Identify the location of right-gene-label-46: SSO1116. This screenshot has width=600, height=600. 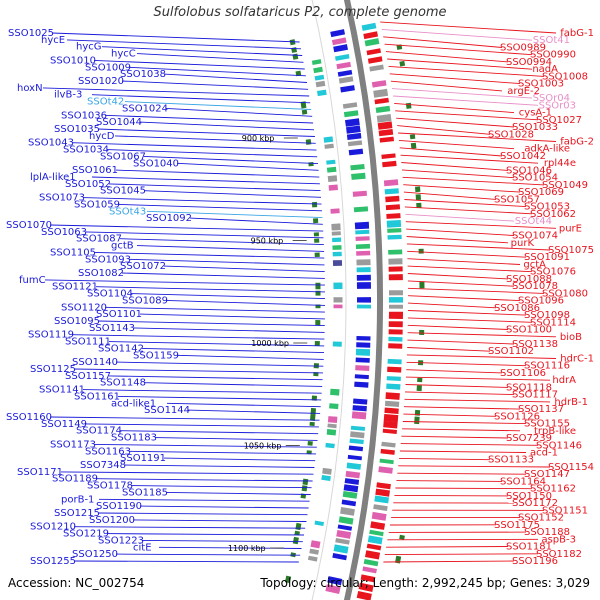
(547, 366).